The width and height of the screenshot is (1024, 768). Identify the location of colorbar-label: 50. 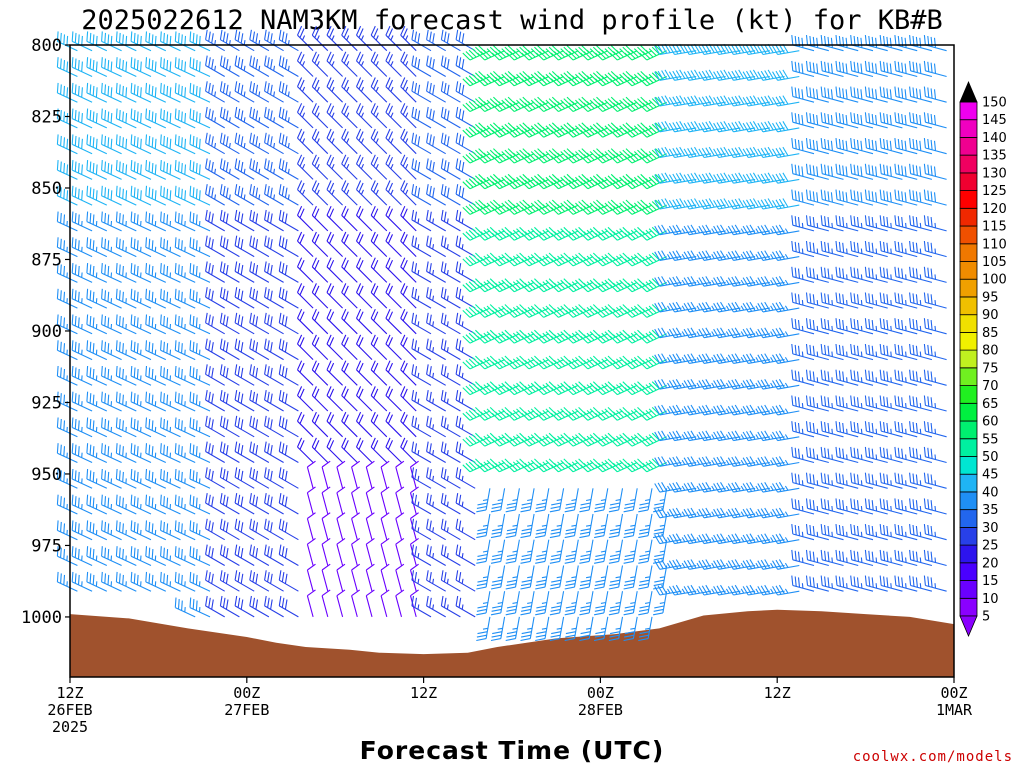
(990, 457).